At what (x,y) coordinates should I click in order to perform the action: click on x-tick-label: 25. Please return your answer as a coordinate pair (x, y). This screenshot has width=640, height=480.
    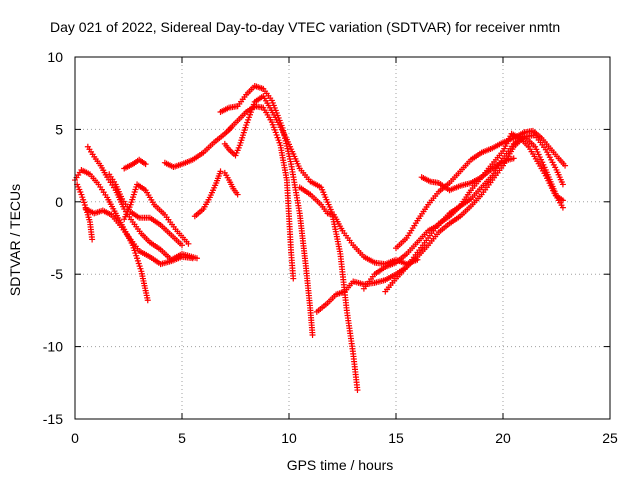
    Looking at the image, I should click on (610, 438).